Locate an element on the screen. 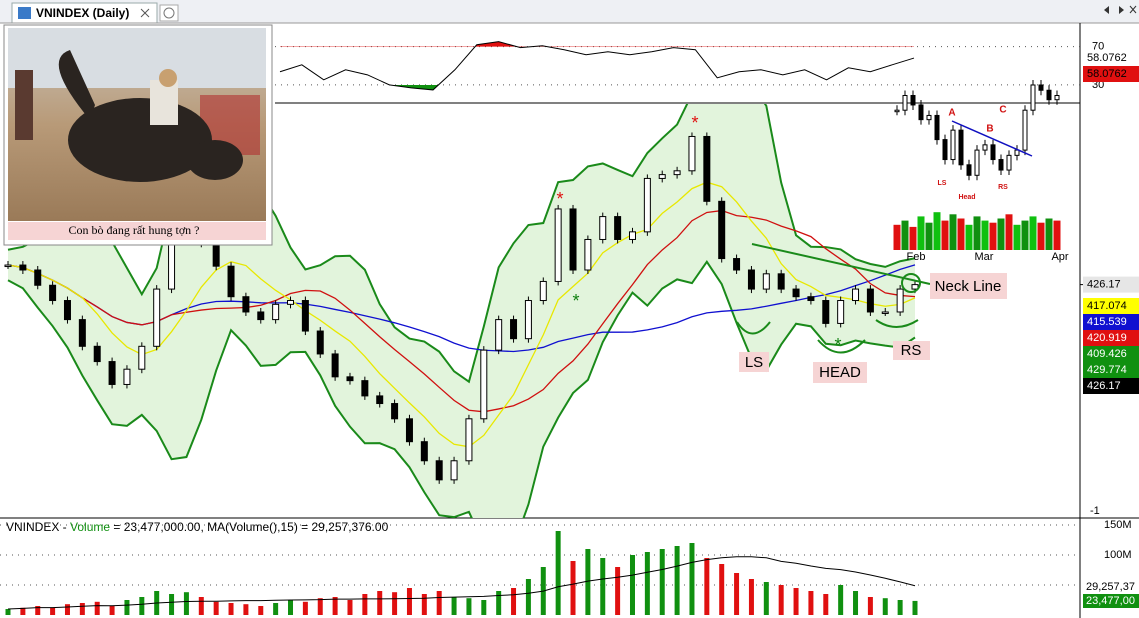 The width and height of the screenshot is (1139, 618). inset-label: A is located at coordinates (951, 113).